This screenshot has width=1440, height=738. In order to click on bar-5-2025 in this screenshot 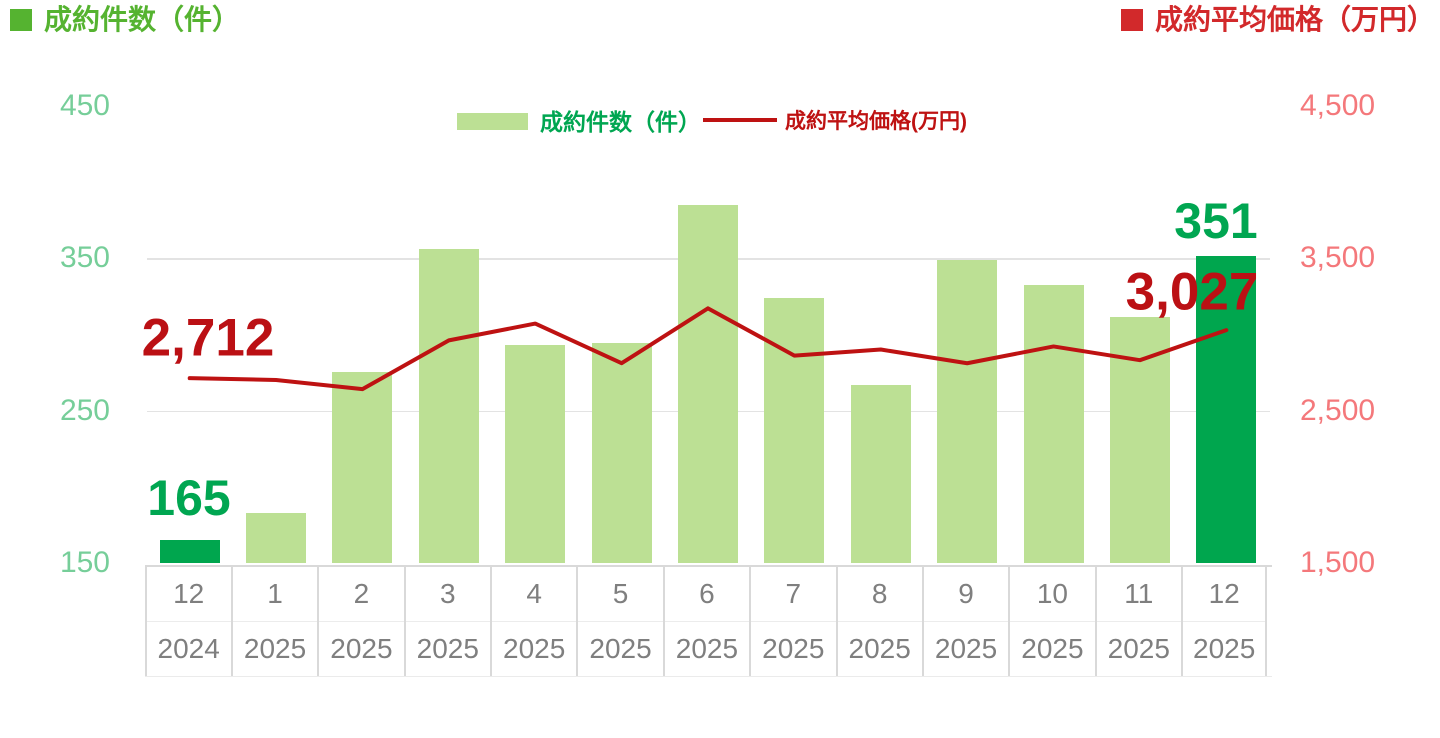, I will do `click(621, 453)`.